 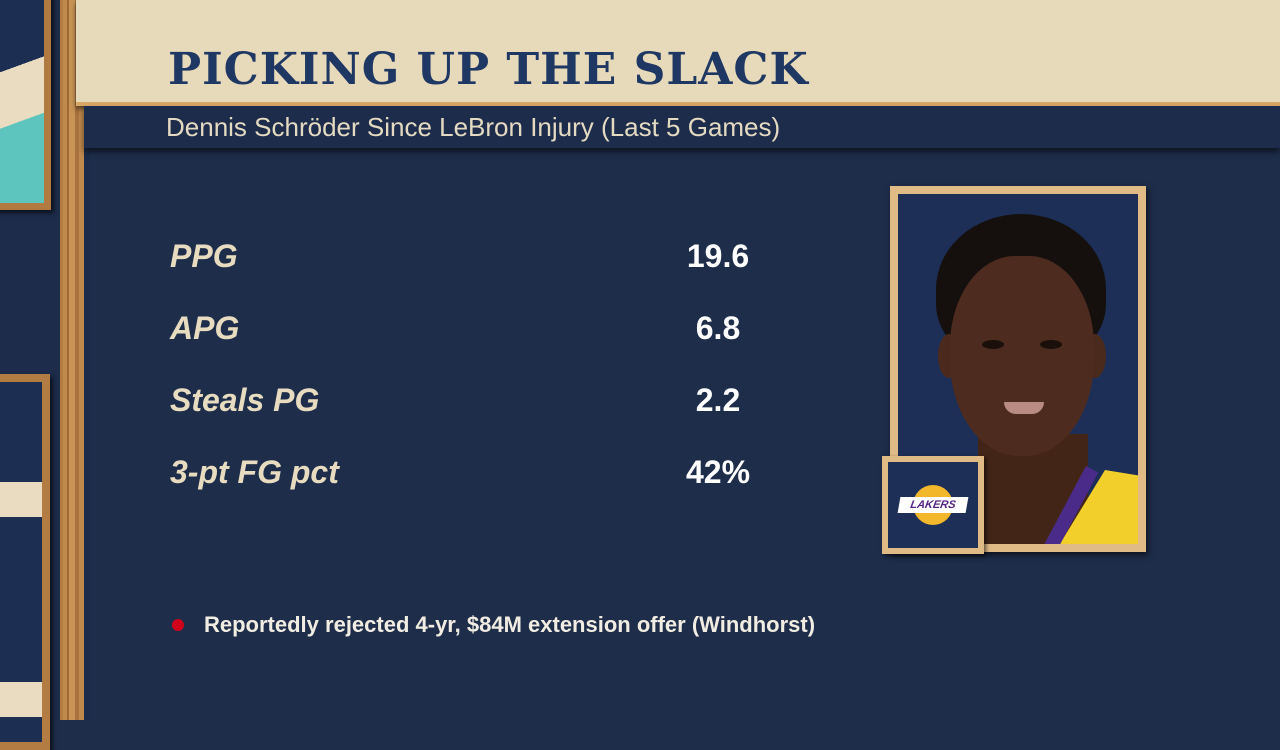 I want to click on lakers-logo-icon: LAKERS, so click(x=933, y=505).